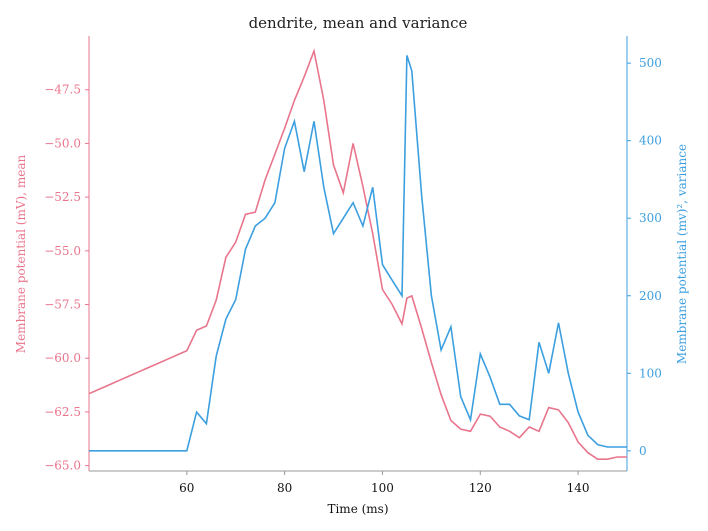  I want to click on y2-tick-label: 400, so click(650, 141).